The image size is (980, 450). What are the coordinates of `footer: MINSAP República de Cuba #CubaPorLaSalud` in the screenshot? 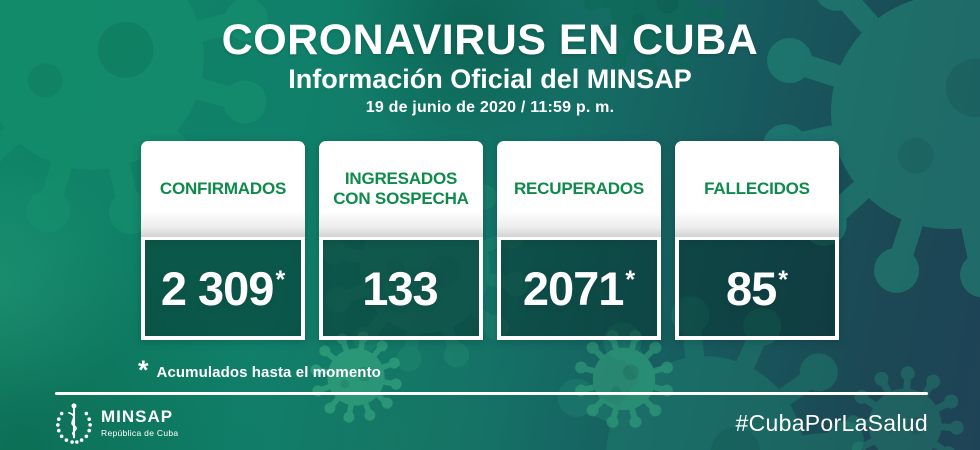 It's located at (491, 423).